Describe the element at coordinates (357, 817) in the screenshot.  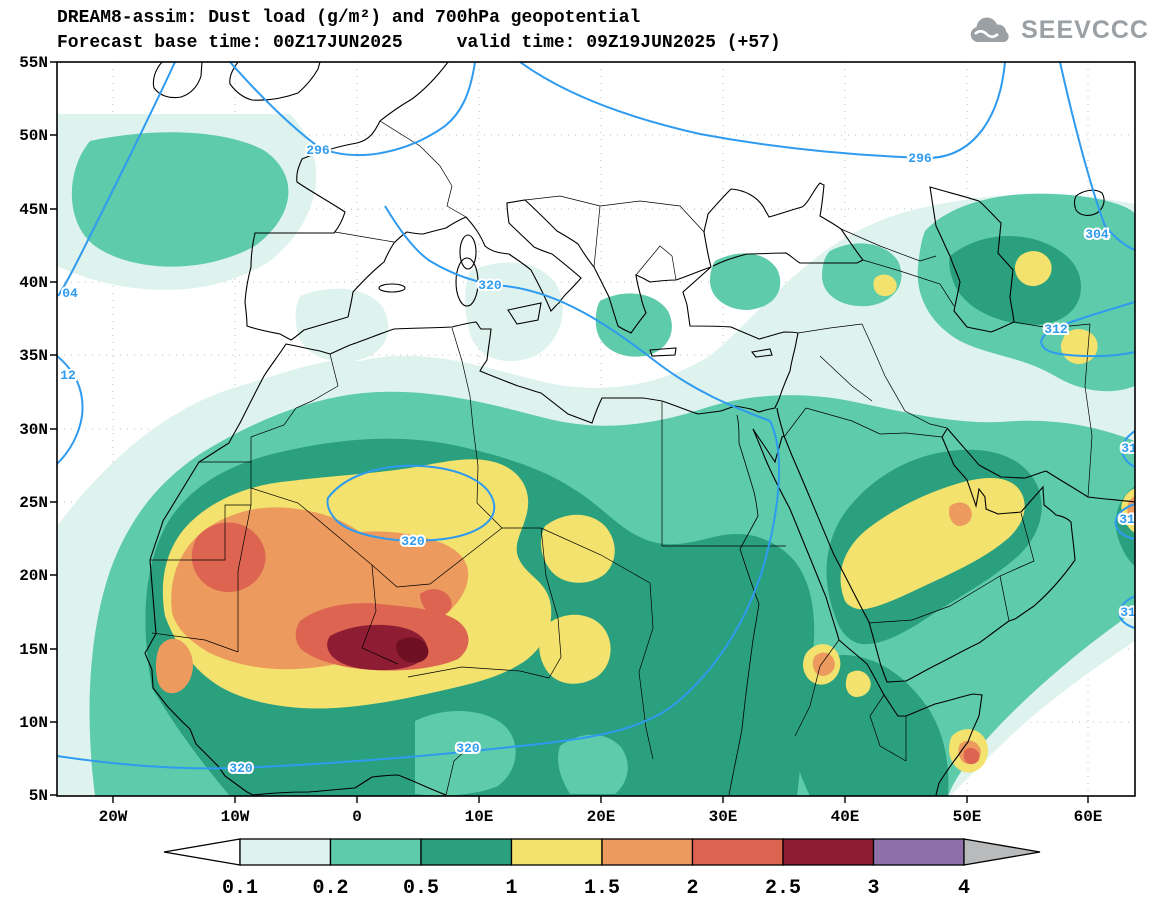
I see `lon-label: 0` at that location.